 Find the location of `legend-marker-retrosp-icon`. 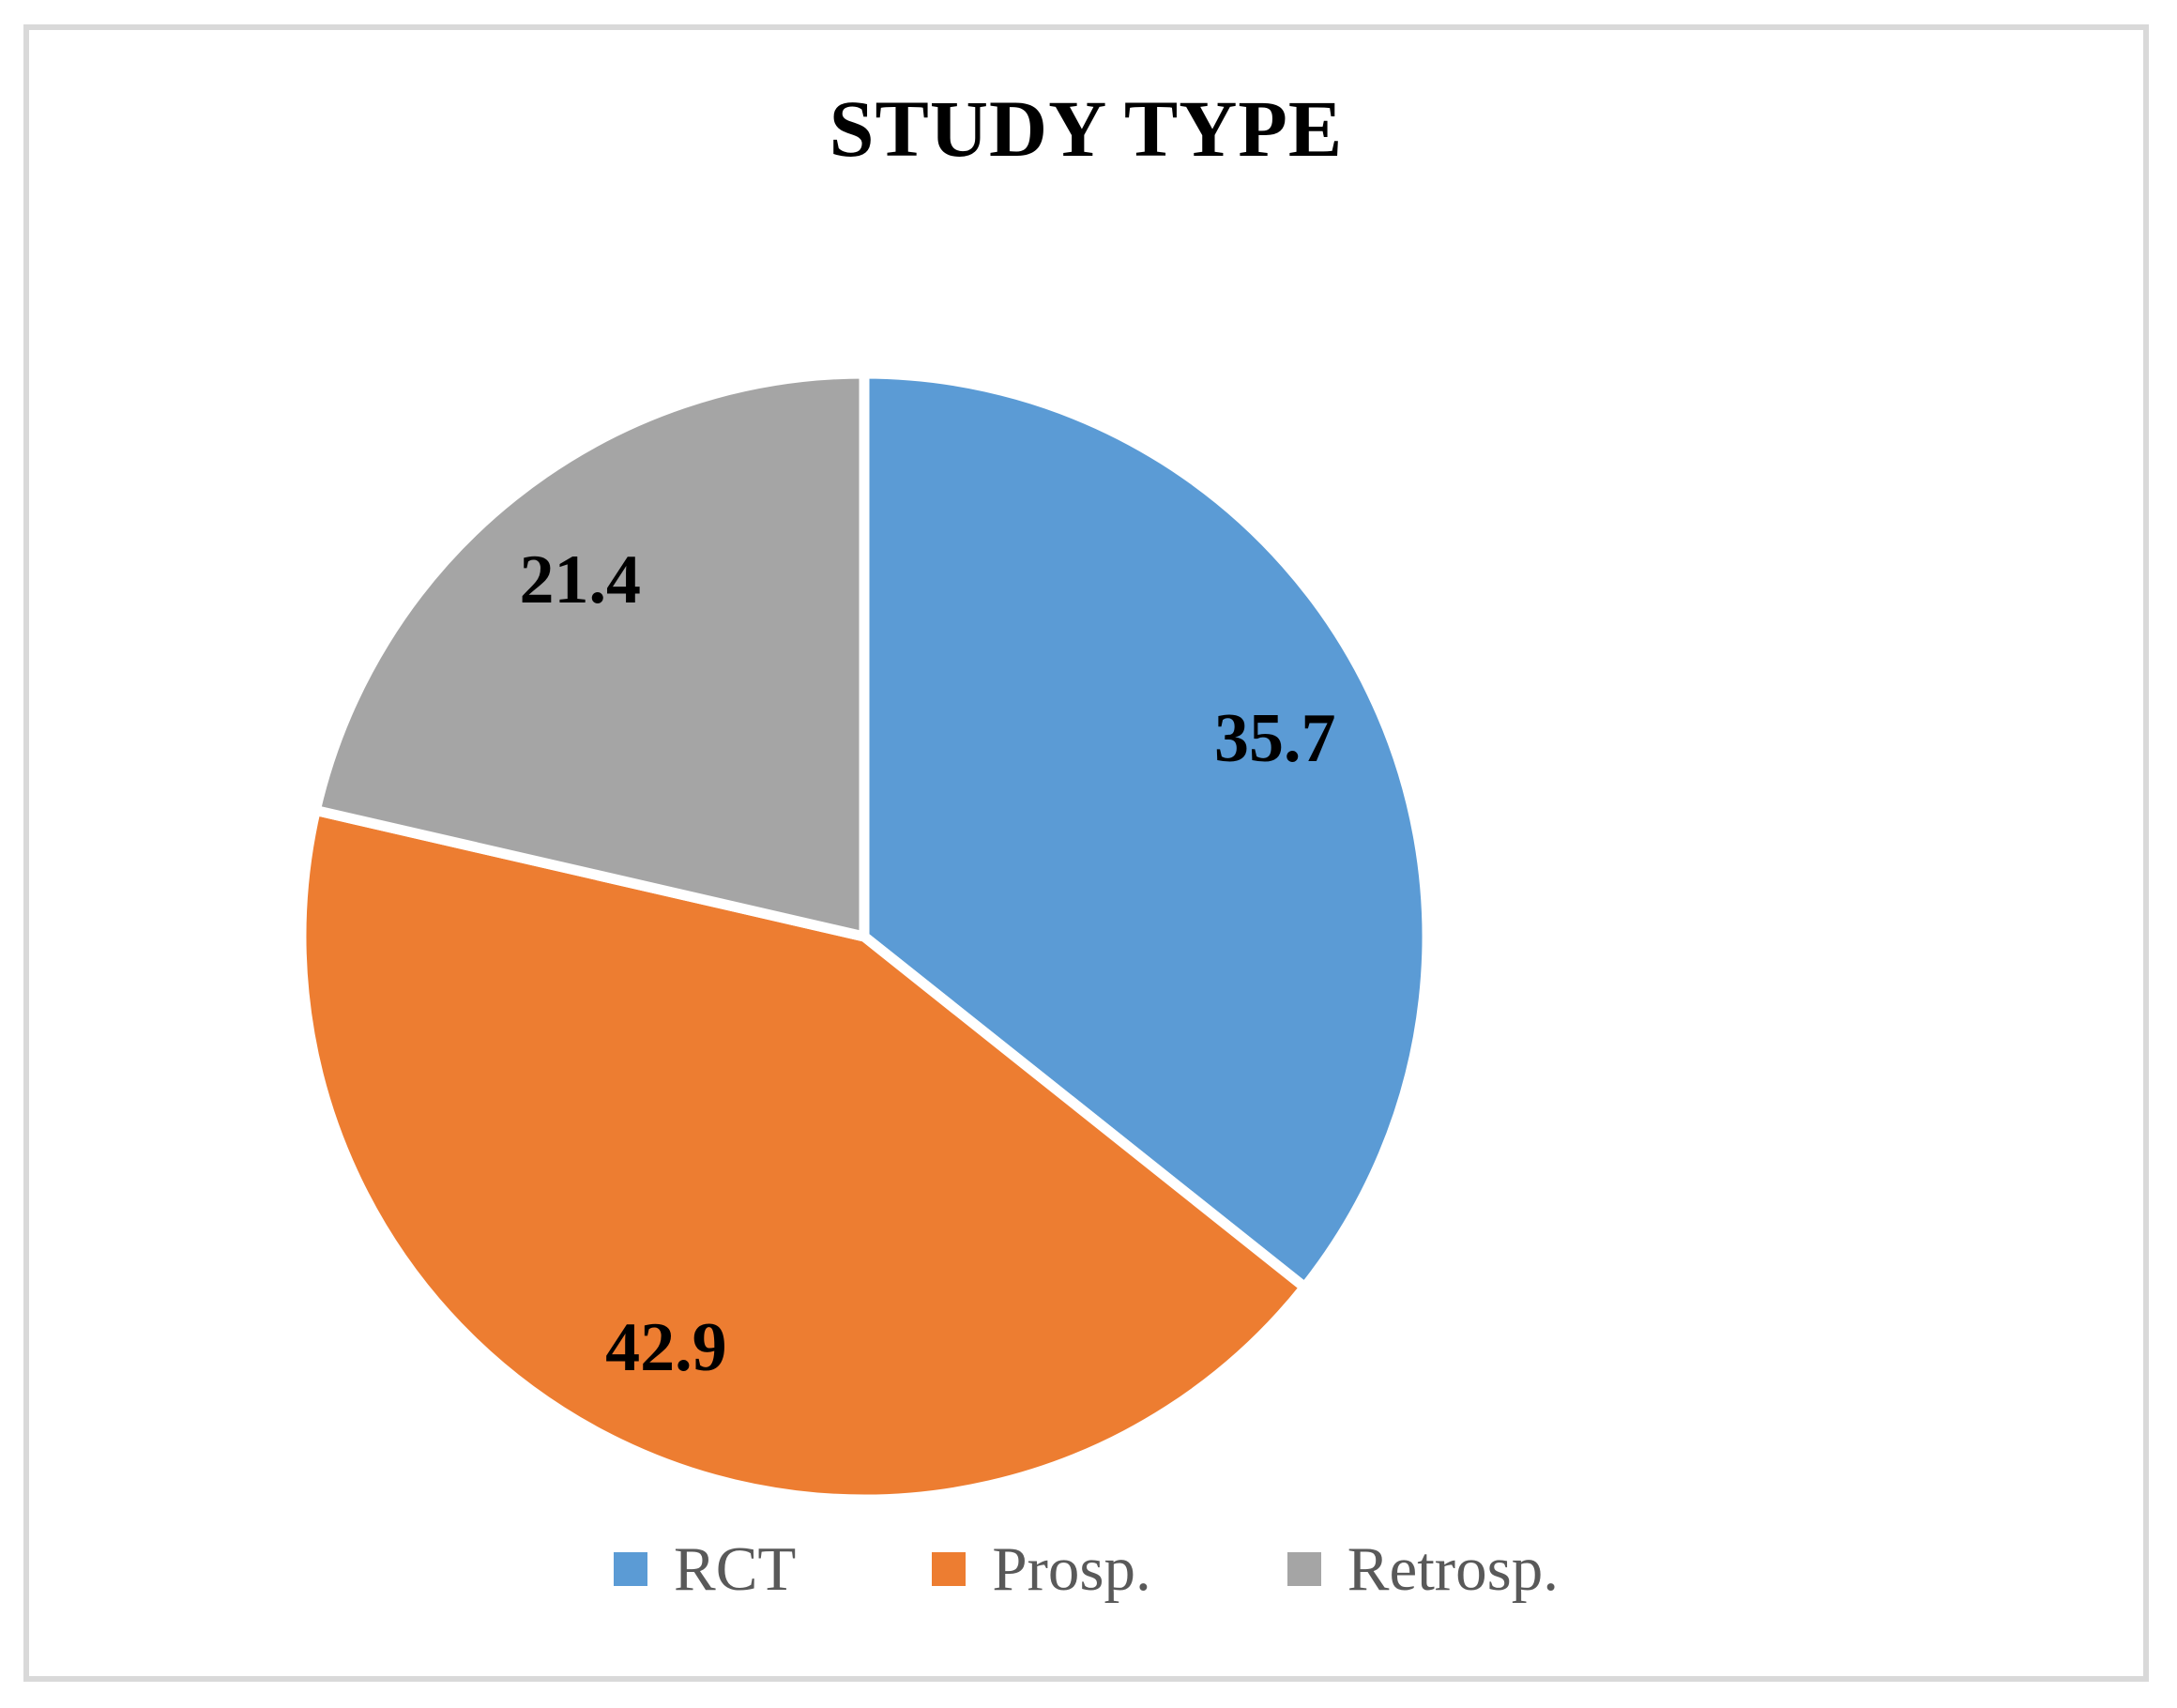

legend-marker-retrosp-icon is located at coordinates (1304, 1569).